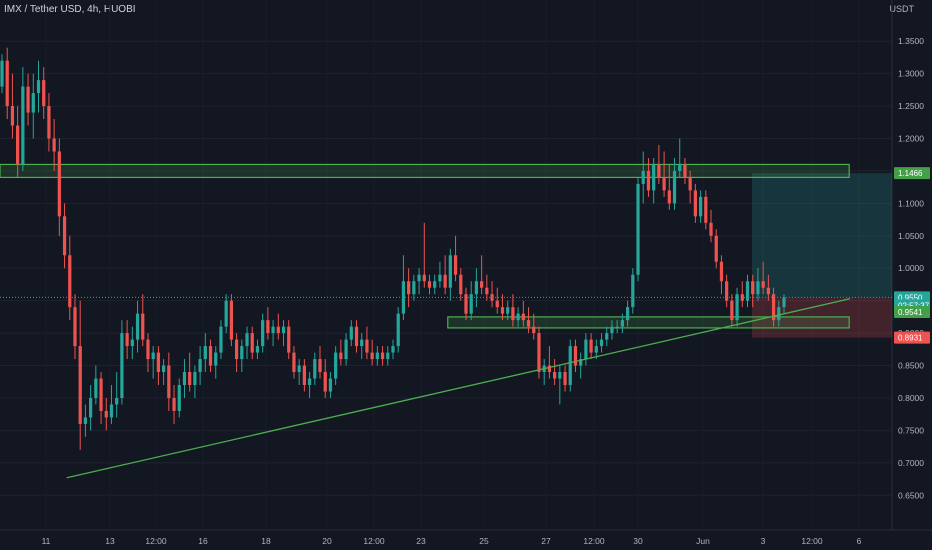 The height and width of the screenshot is (550, 932). What do you see at coordinates (911, 463) in the screenshot?
I see `y-tick-label: 0.7000` at bounding box center [911, 463].